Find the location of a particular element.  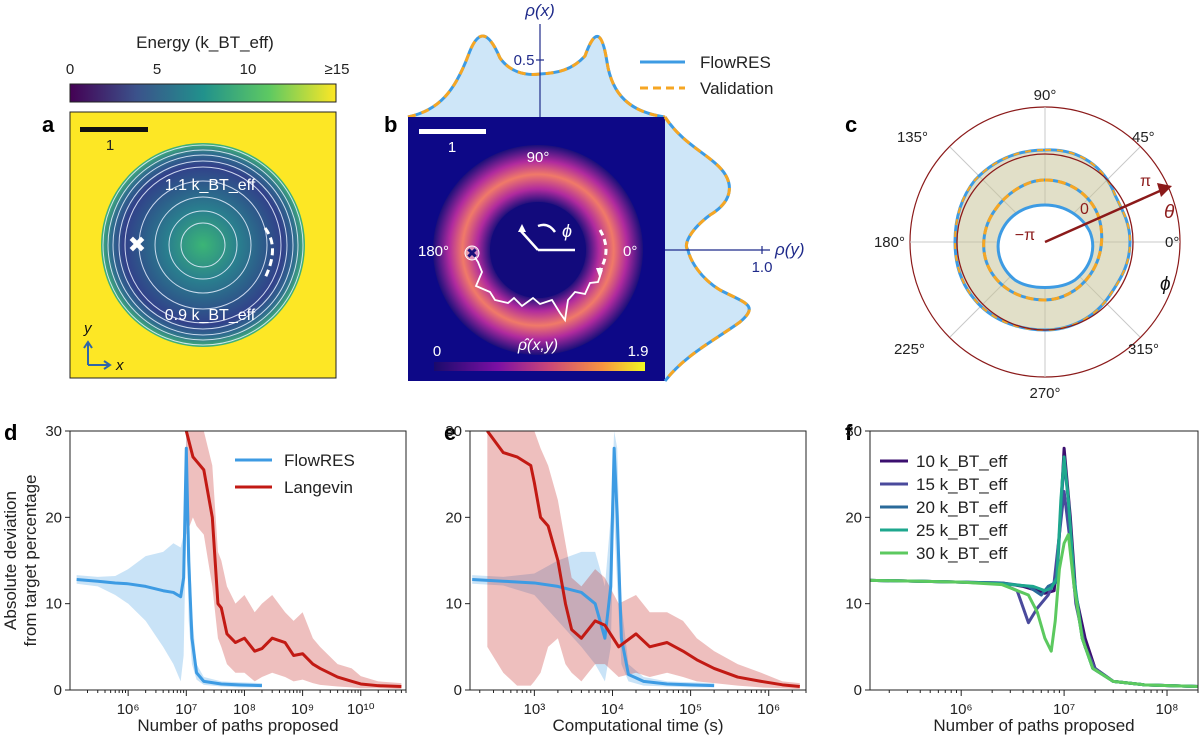

legend-flowres-label: FlowRES is located at coordinates (735, 62).